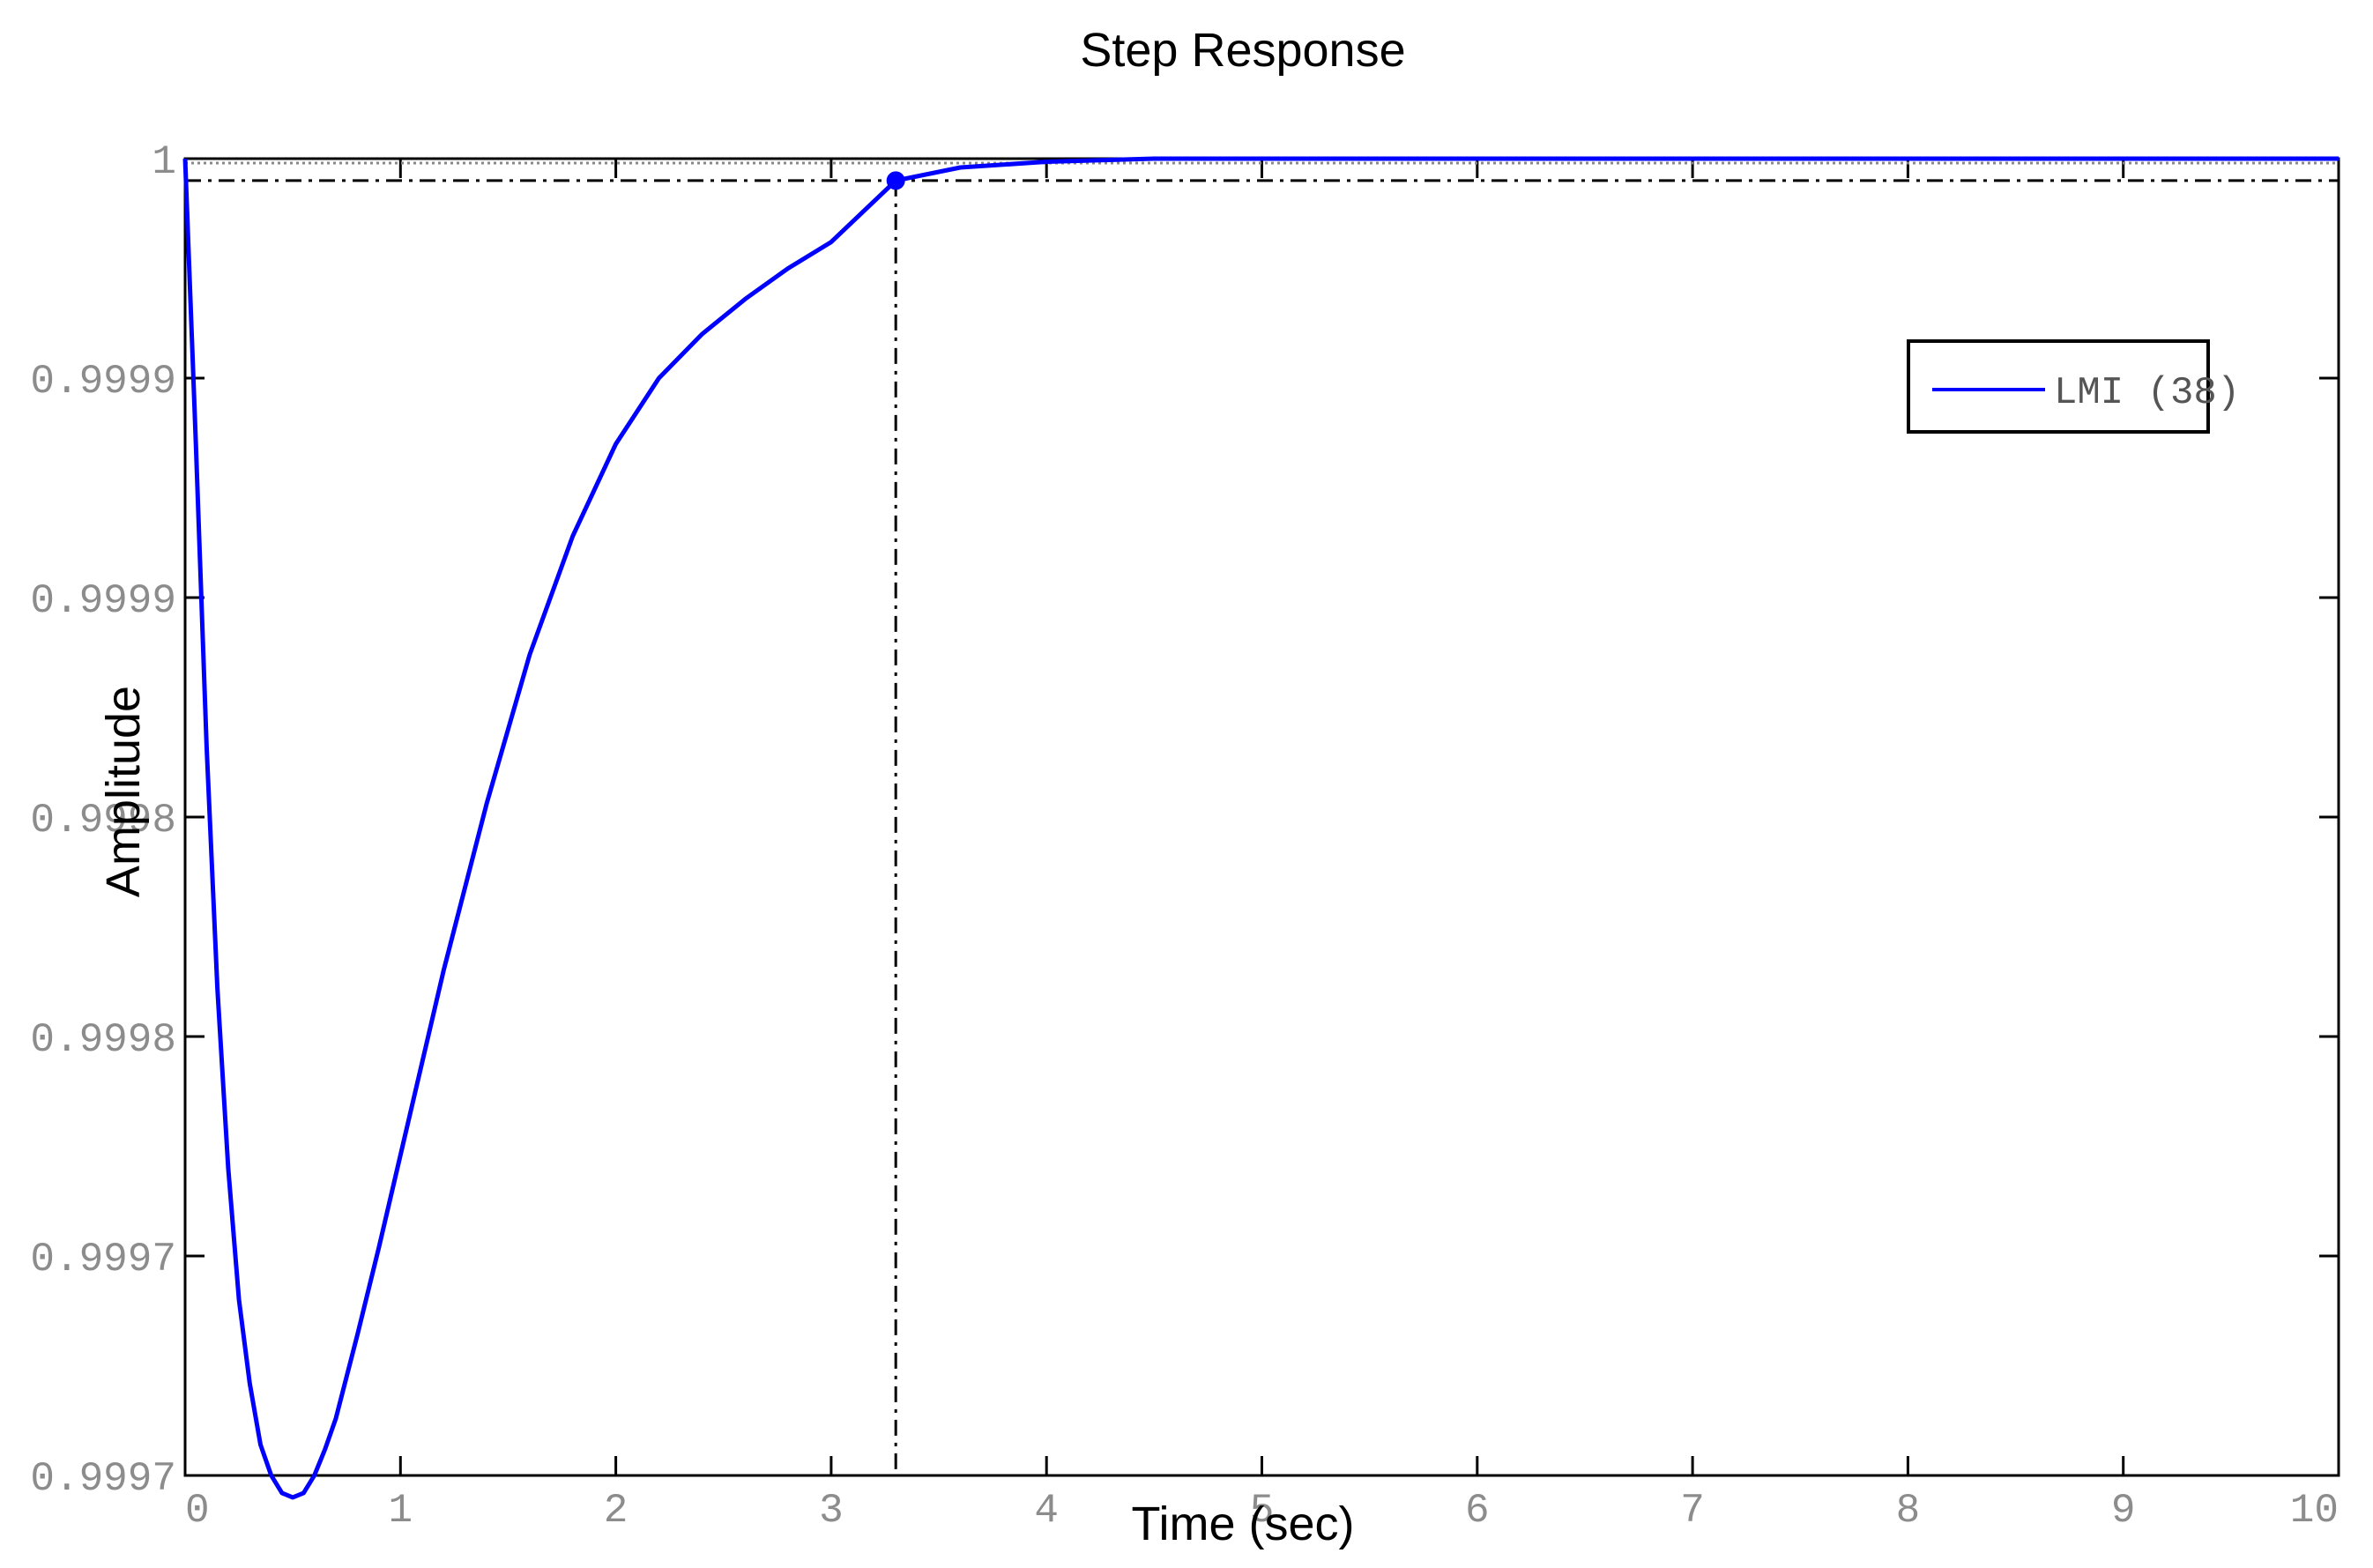  What do you see at coordinates (2123, 1511) in the screenshot?
I see `x-tick-label: 9` at bounding box center [2123, 1511].